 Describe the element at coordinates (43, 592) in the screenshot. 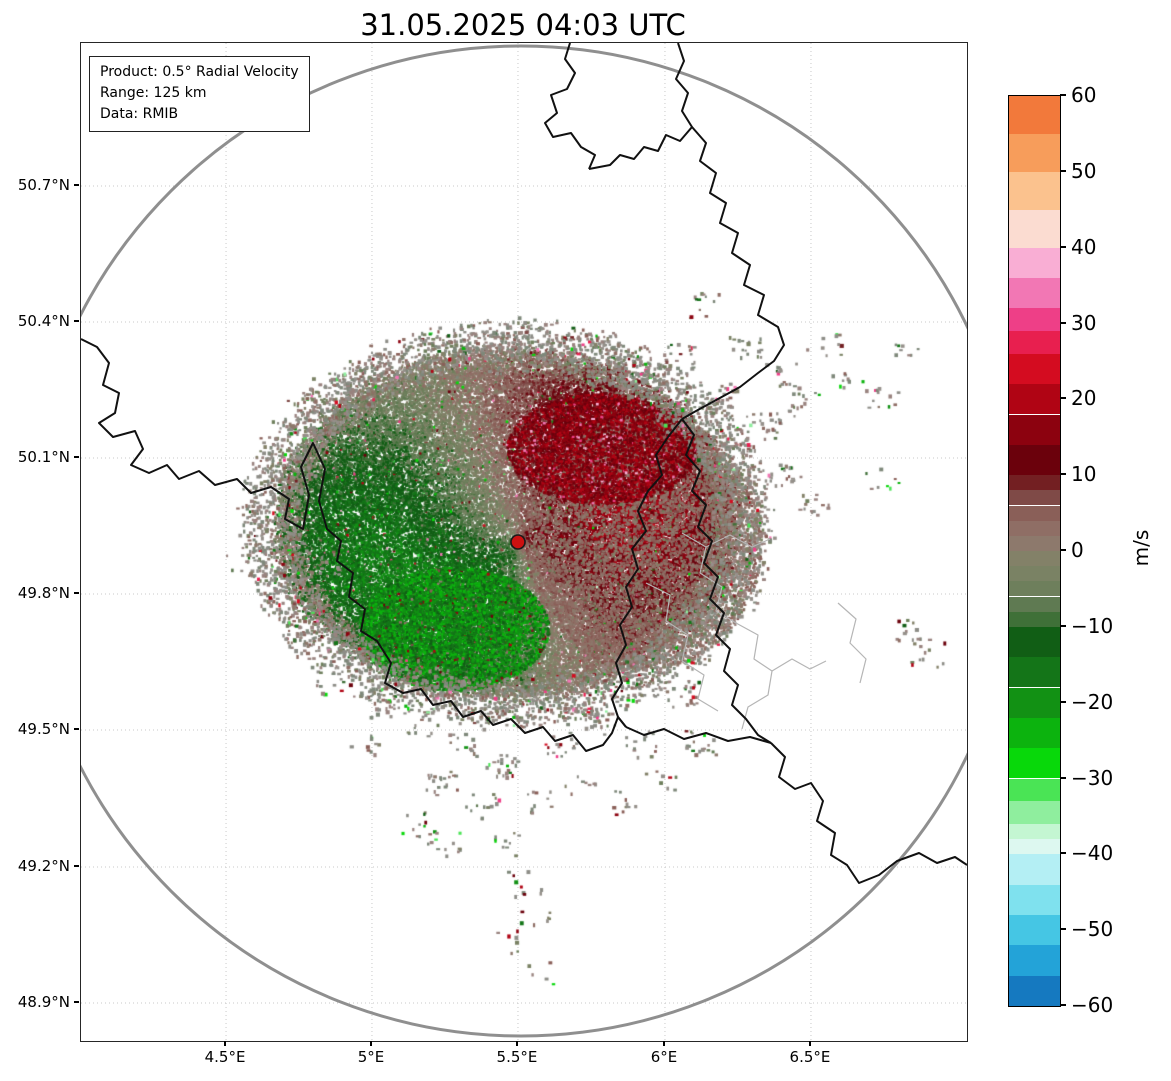

I see `y-tick-label: 49.8°N` at that location.